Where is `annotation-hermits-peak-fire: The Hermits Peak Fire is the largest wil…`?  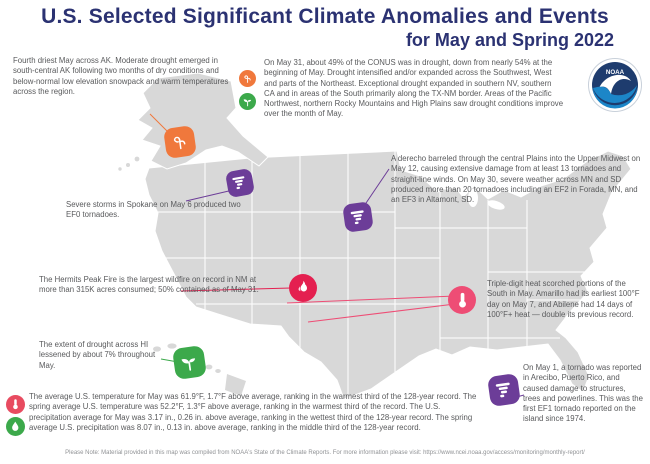 annotation-hermits-peak-fire: The Hermits Peak Fire is the largest wil… is located at coordinates (149, 285).